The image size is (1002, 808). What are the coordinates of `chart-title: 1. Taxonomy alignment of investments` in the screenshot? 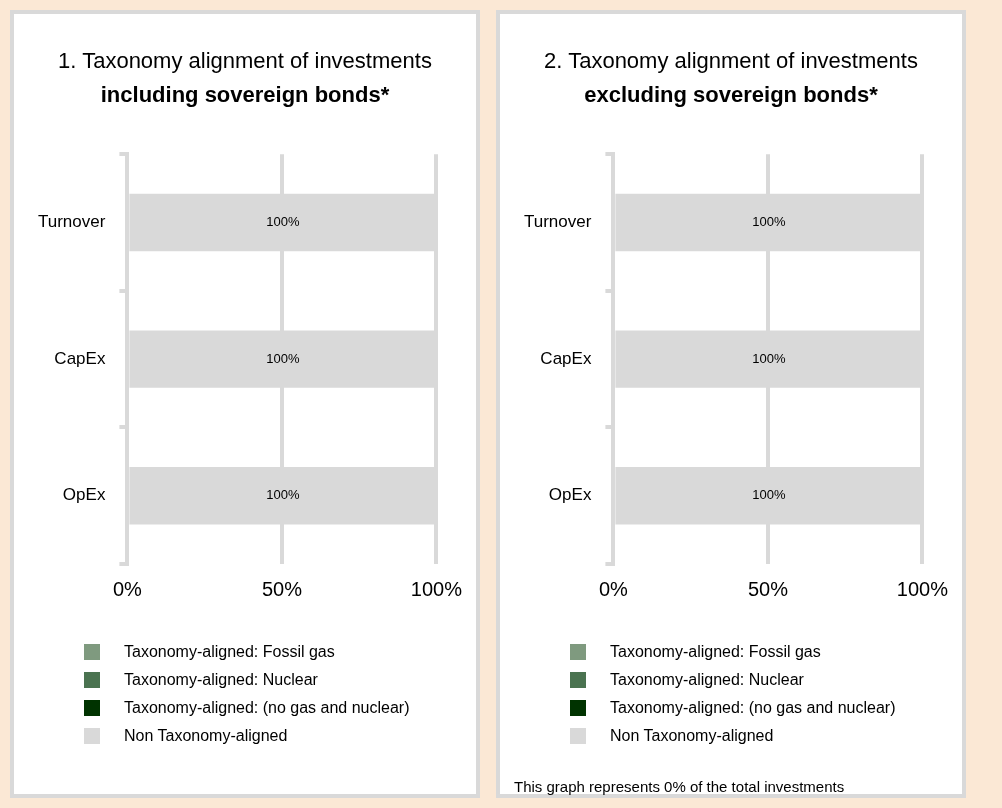 It's located at (245, 61).